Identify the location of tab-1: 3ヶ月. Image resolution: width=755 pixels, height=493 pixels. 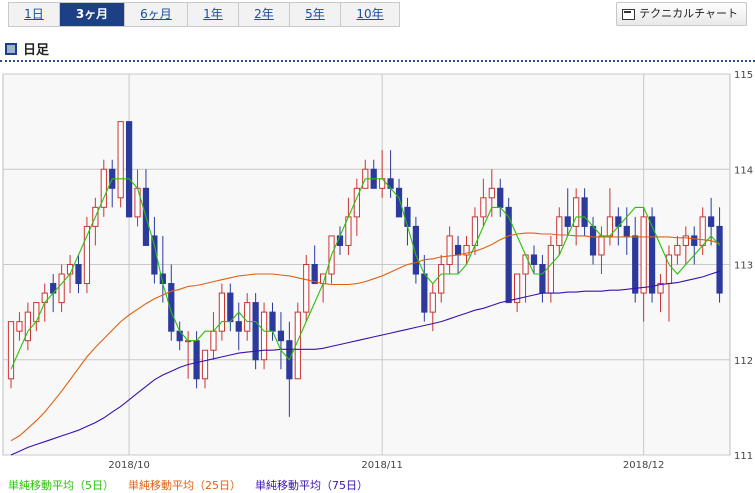
(92, 14).